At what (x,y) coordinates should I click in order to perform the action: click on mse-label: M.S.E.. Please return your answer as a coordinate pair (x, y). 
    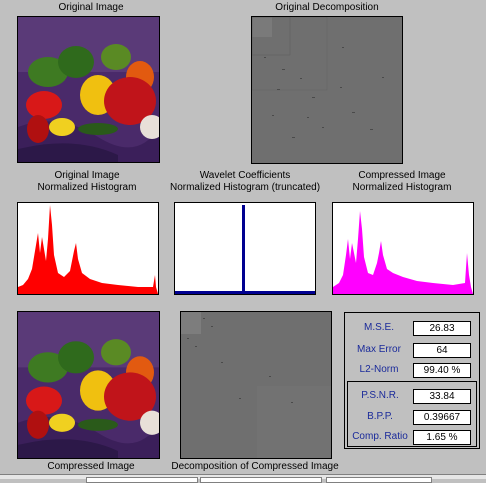
    Looking at the image, I should click on (378, 327).